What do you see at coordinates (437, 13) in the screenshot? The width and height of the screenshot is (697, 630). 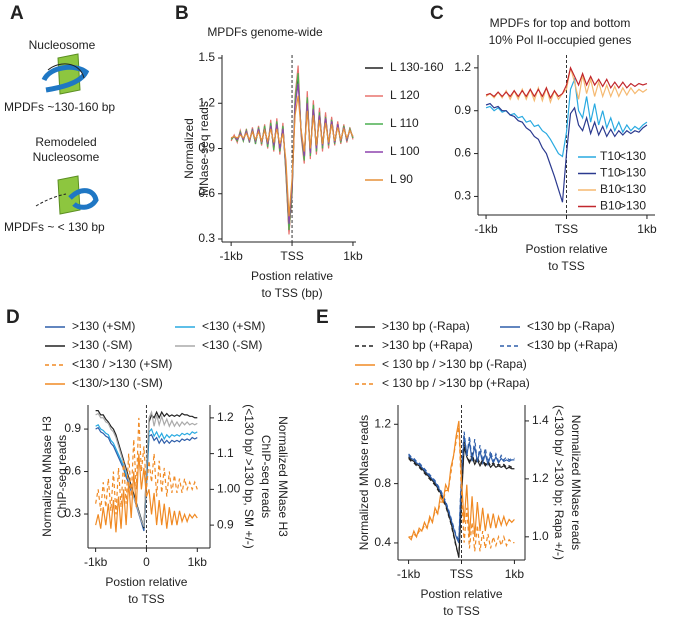 I see `panel-letter: C` at bounding box center [437, 13].